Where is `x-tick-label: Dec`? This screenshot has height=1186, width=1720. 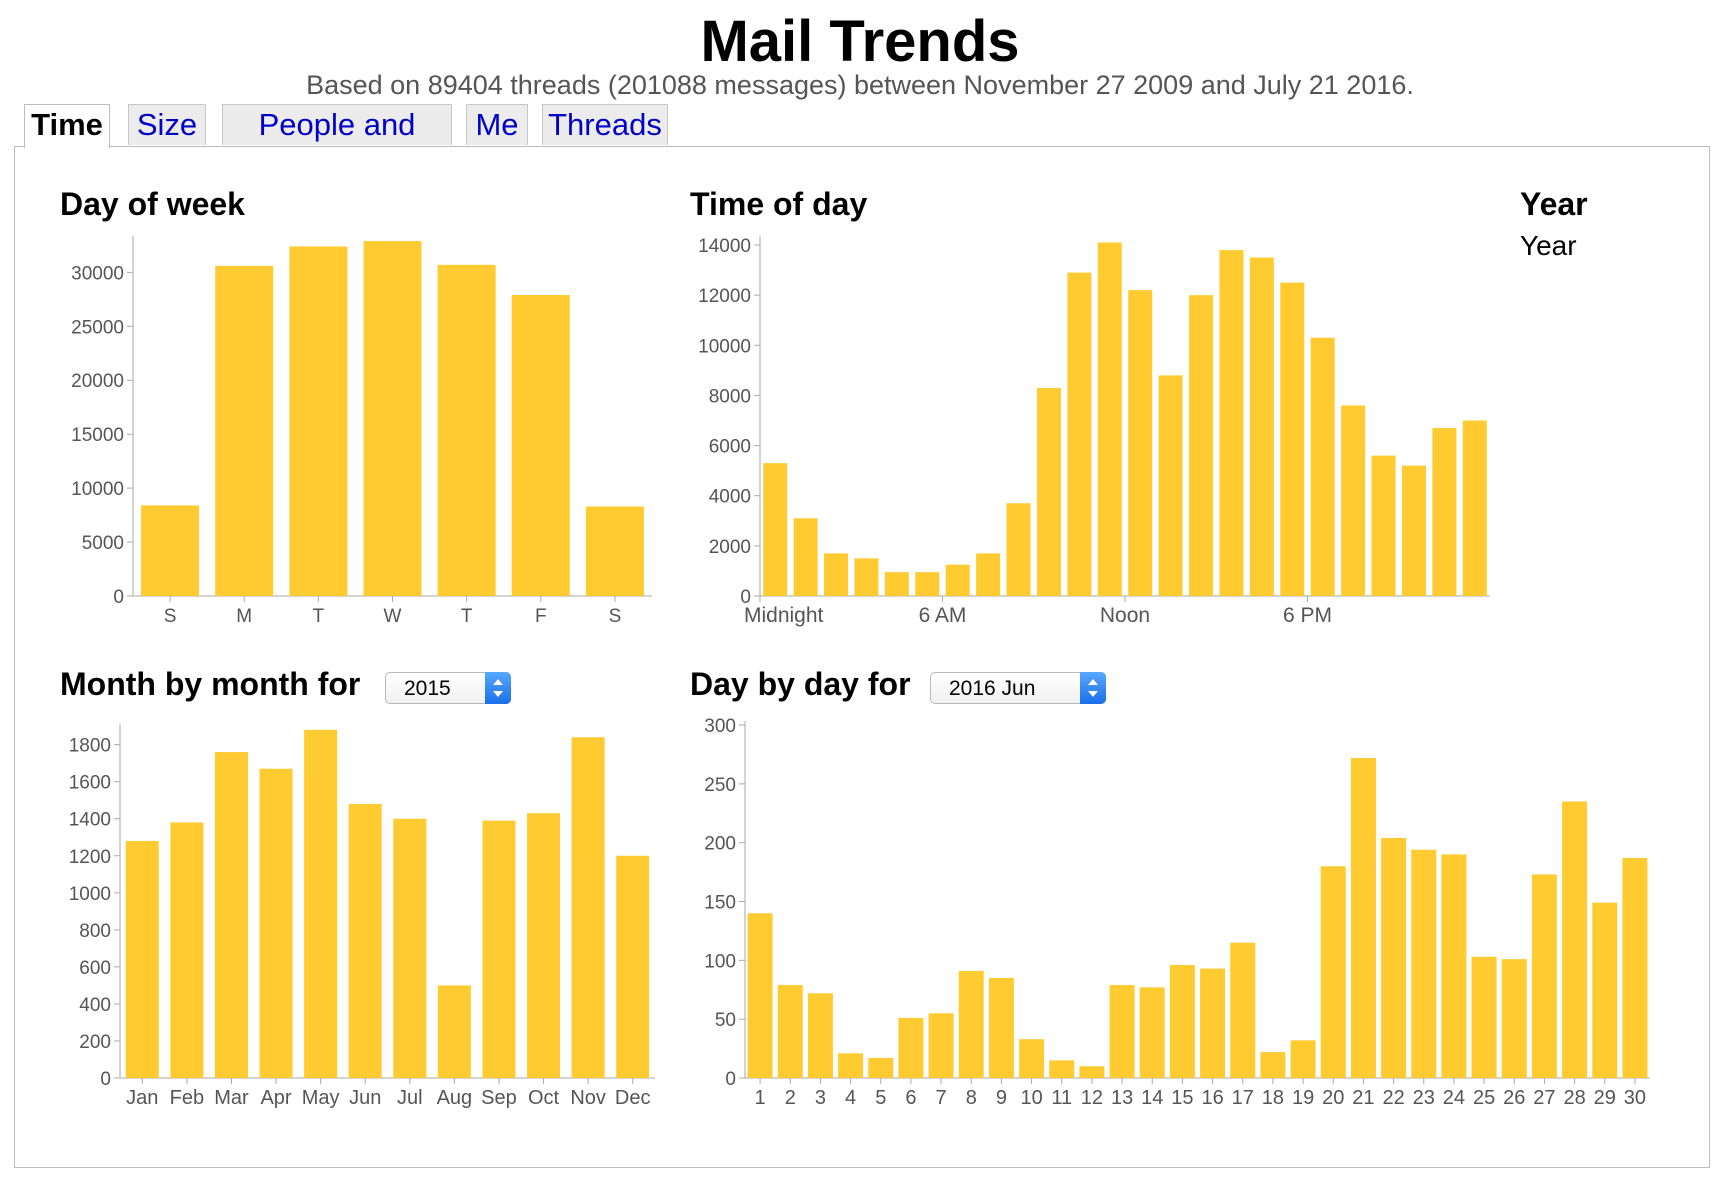
x-tick-label: Dec is located at coordinates (633, 1098).